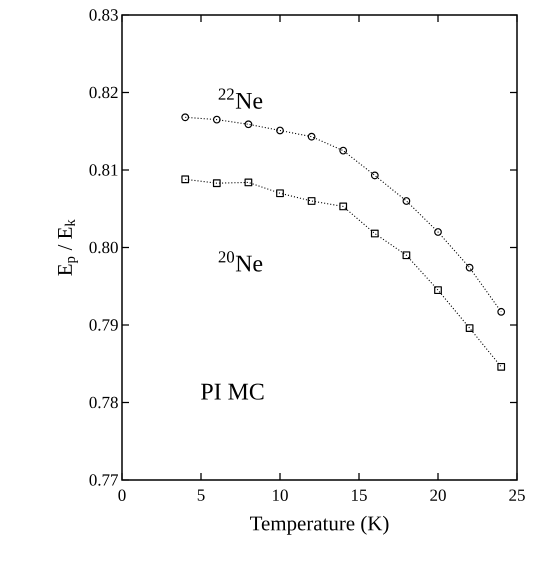 The image size is (542, 565). What do you see at coordinates (280, 495) in the screenshot?
I see `x-tick-label: 10` at bounding box center [280, 495].